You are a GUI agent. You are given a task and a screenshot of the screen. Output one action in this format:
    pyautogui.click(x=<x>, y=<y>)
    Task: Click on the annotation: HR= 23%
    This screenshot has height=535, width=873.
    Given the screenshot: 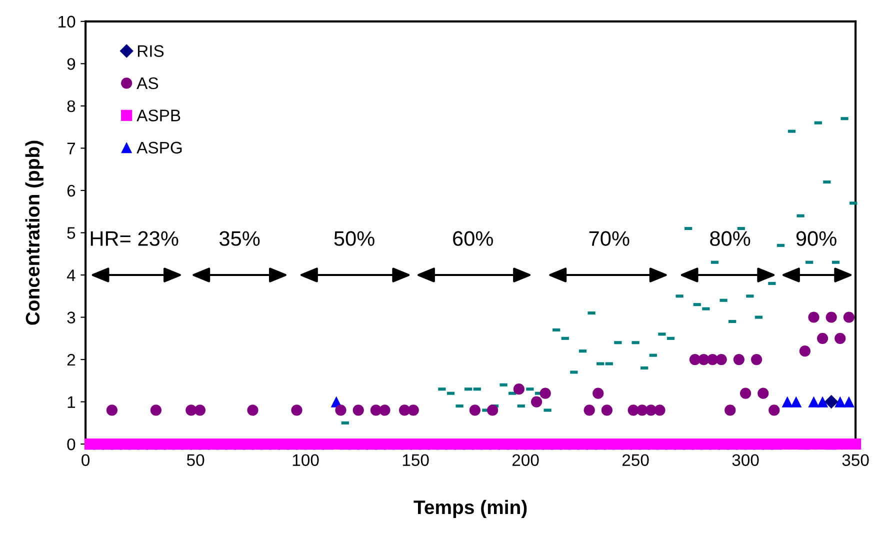 What is the action you would take?
    pyautogui.click(x=134, y=238)
    